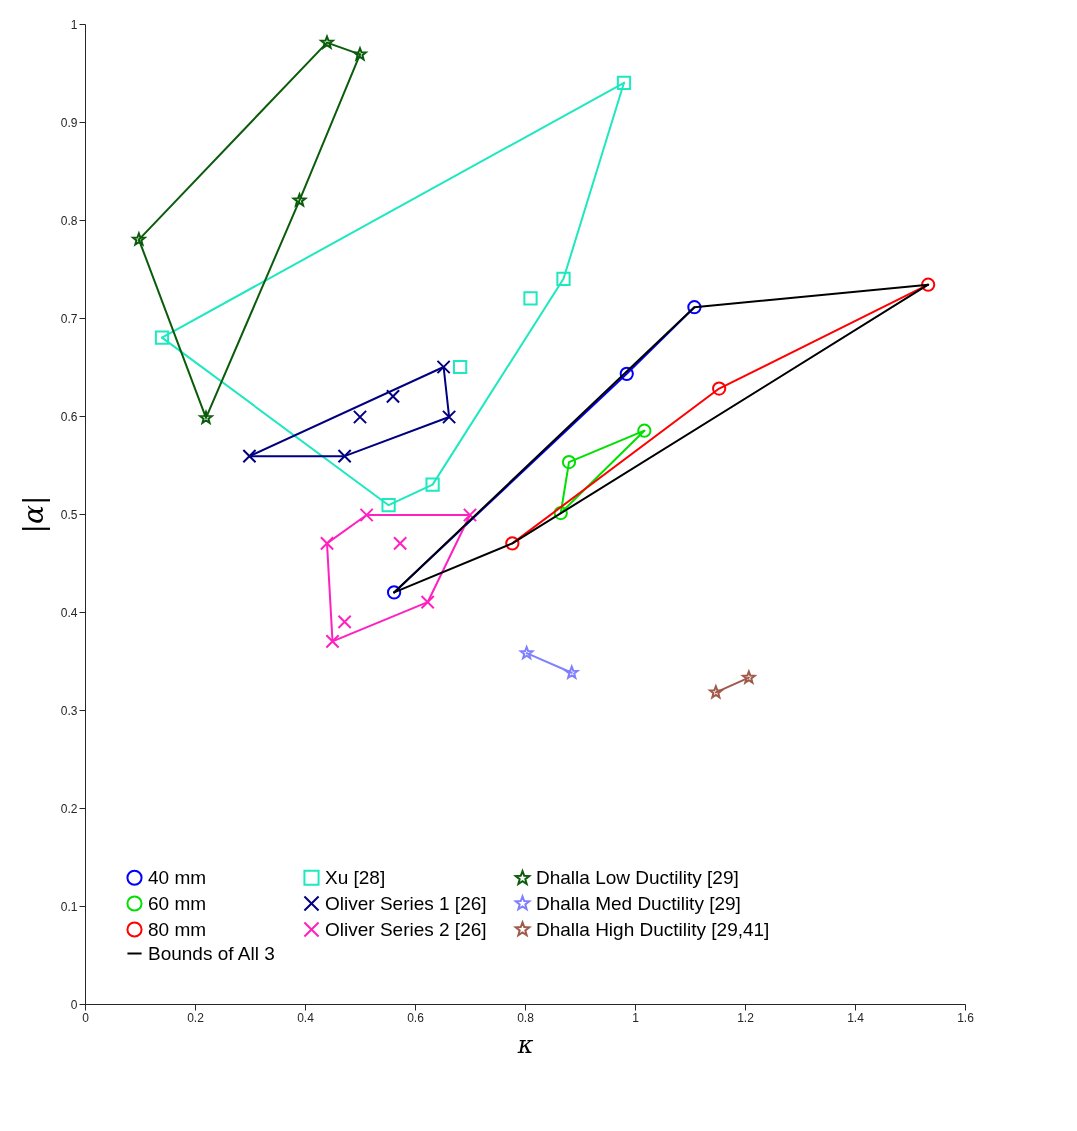 This screenshot has width=1077, height=1131. What do you see at coordinates (177, 903) in the screenshot?
I see `legend-label: 60 mm` at bounding box center [177, 903].